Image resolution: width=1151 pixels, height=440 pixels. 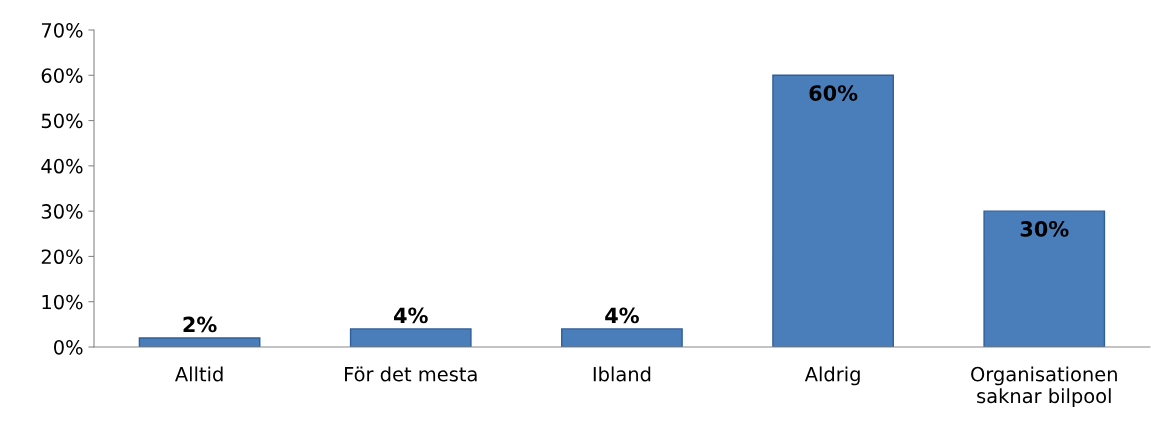 I want to click on data-label: 30%, so click(x=1044, y=229).